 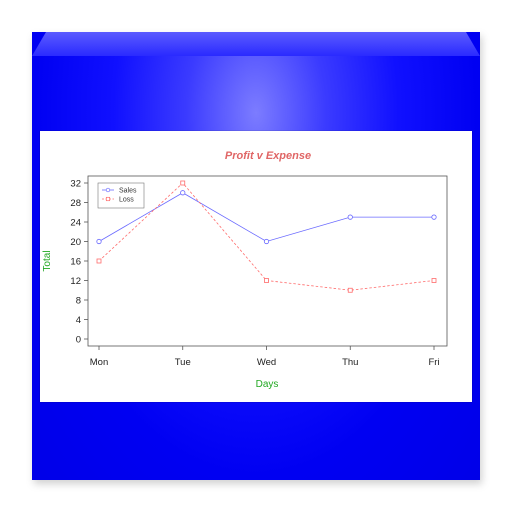 What do you see at coordinates (75, 281) in the screenshot?
I see `y-tick-label: 12` at bounding box center [75, 281].